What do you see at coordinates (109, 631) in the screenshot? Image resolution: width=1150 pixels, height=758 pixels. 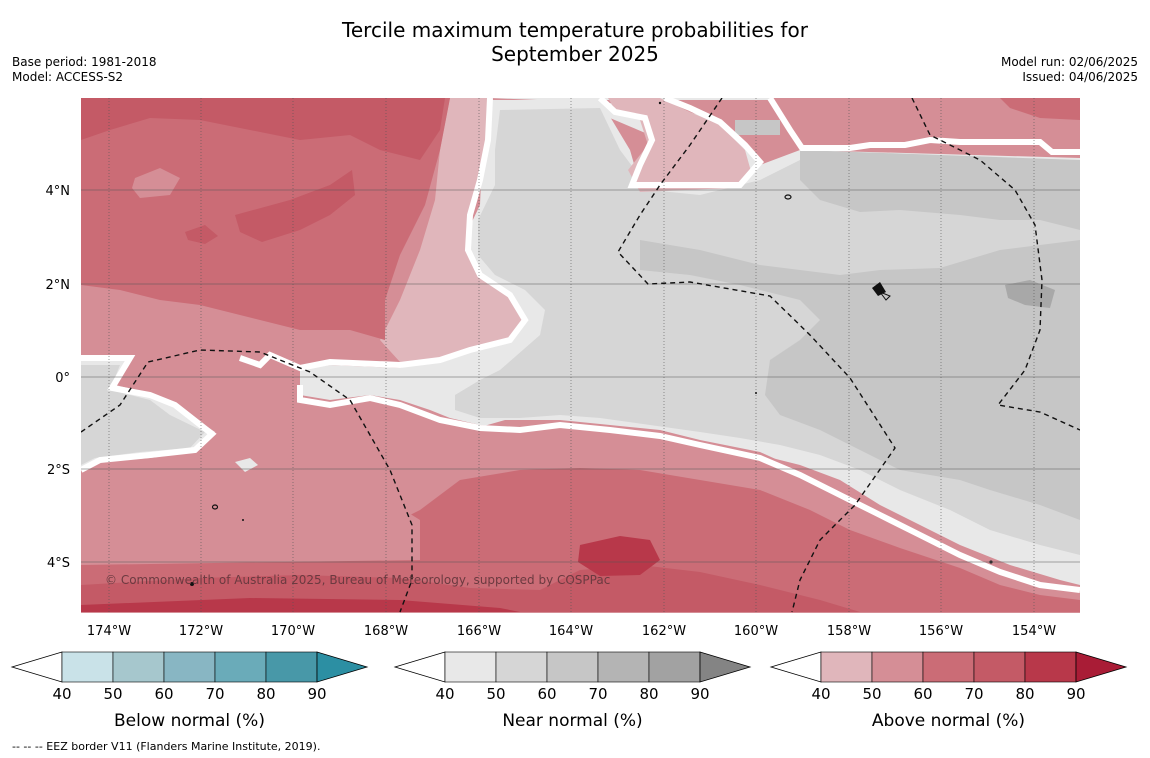 I see `lon-label: 174°W` at bounding box center [109, 631].